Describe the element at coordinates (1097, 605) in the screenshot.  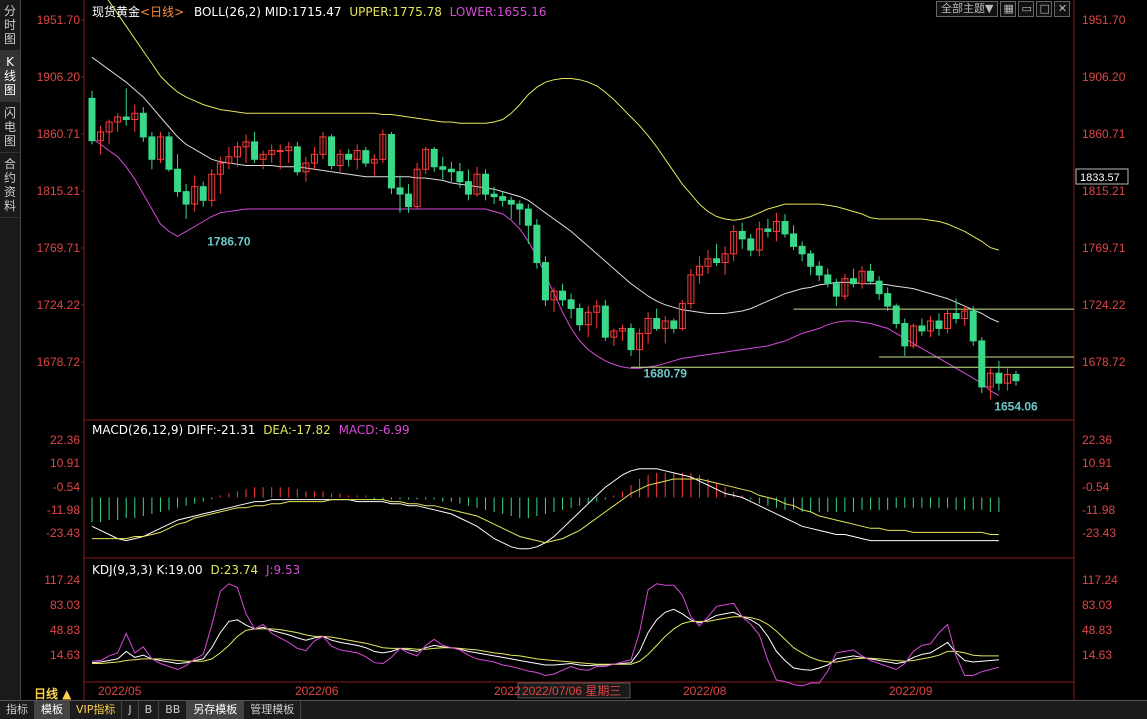
I see `kdj-ytick-right: 83.03` at that location.